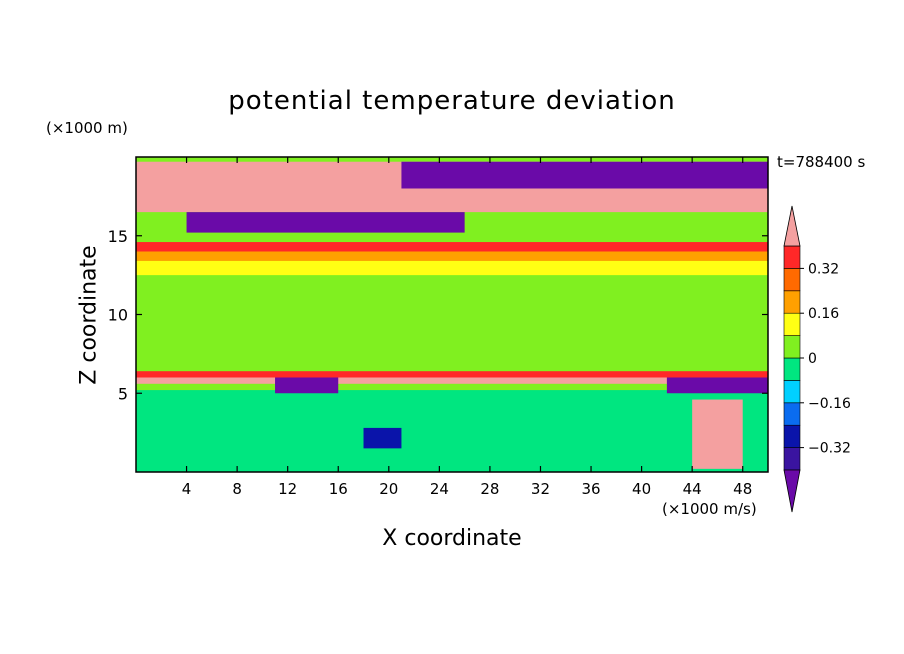  Describe the element at coordinates (452, 101) in the screenshot. I see `chart-title: potential temperature deviation` at that location.